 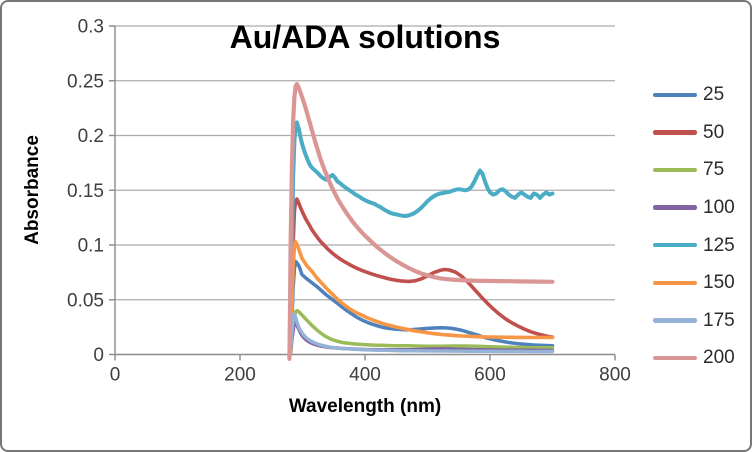 I want to click on legend-item-200: 200, so click(x=694, y=358).